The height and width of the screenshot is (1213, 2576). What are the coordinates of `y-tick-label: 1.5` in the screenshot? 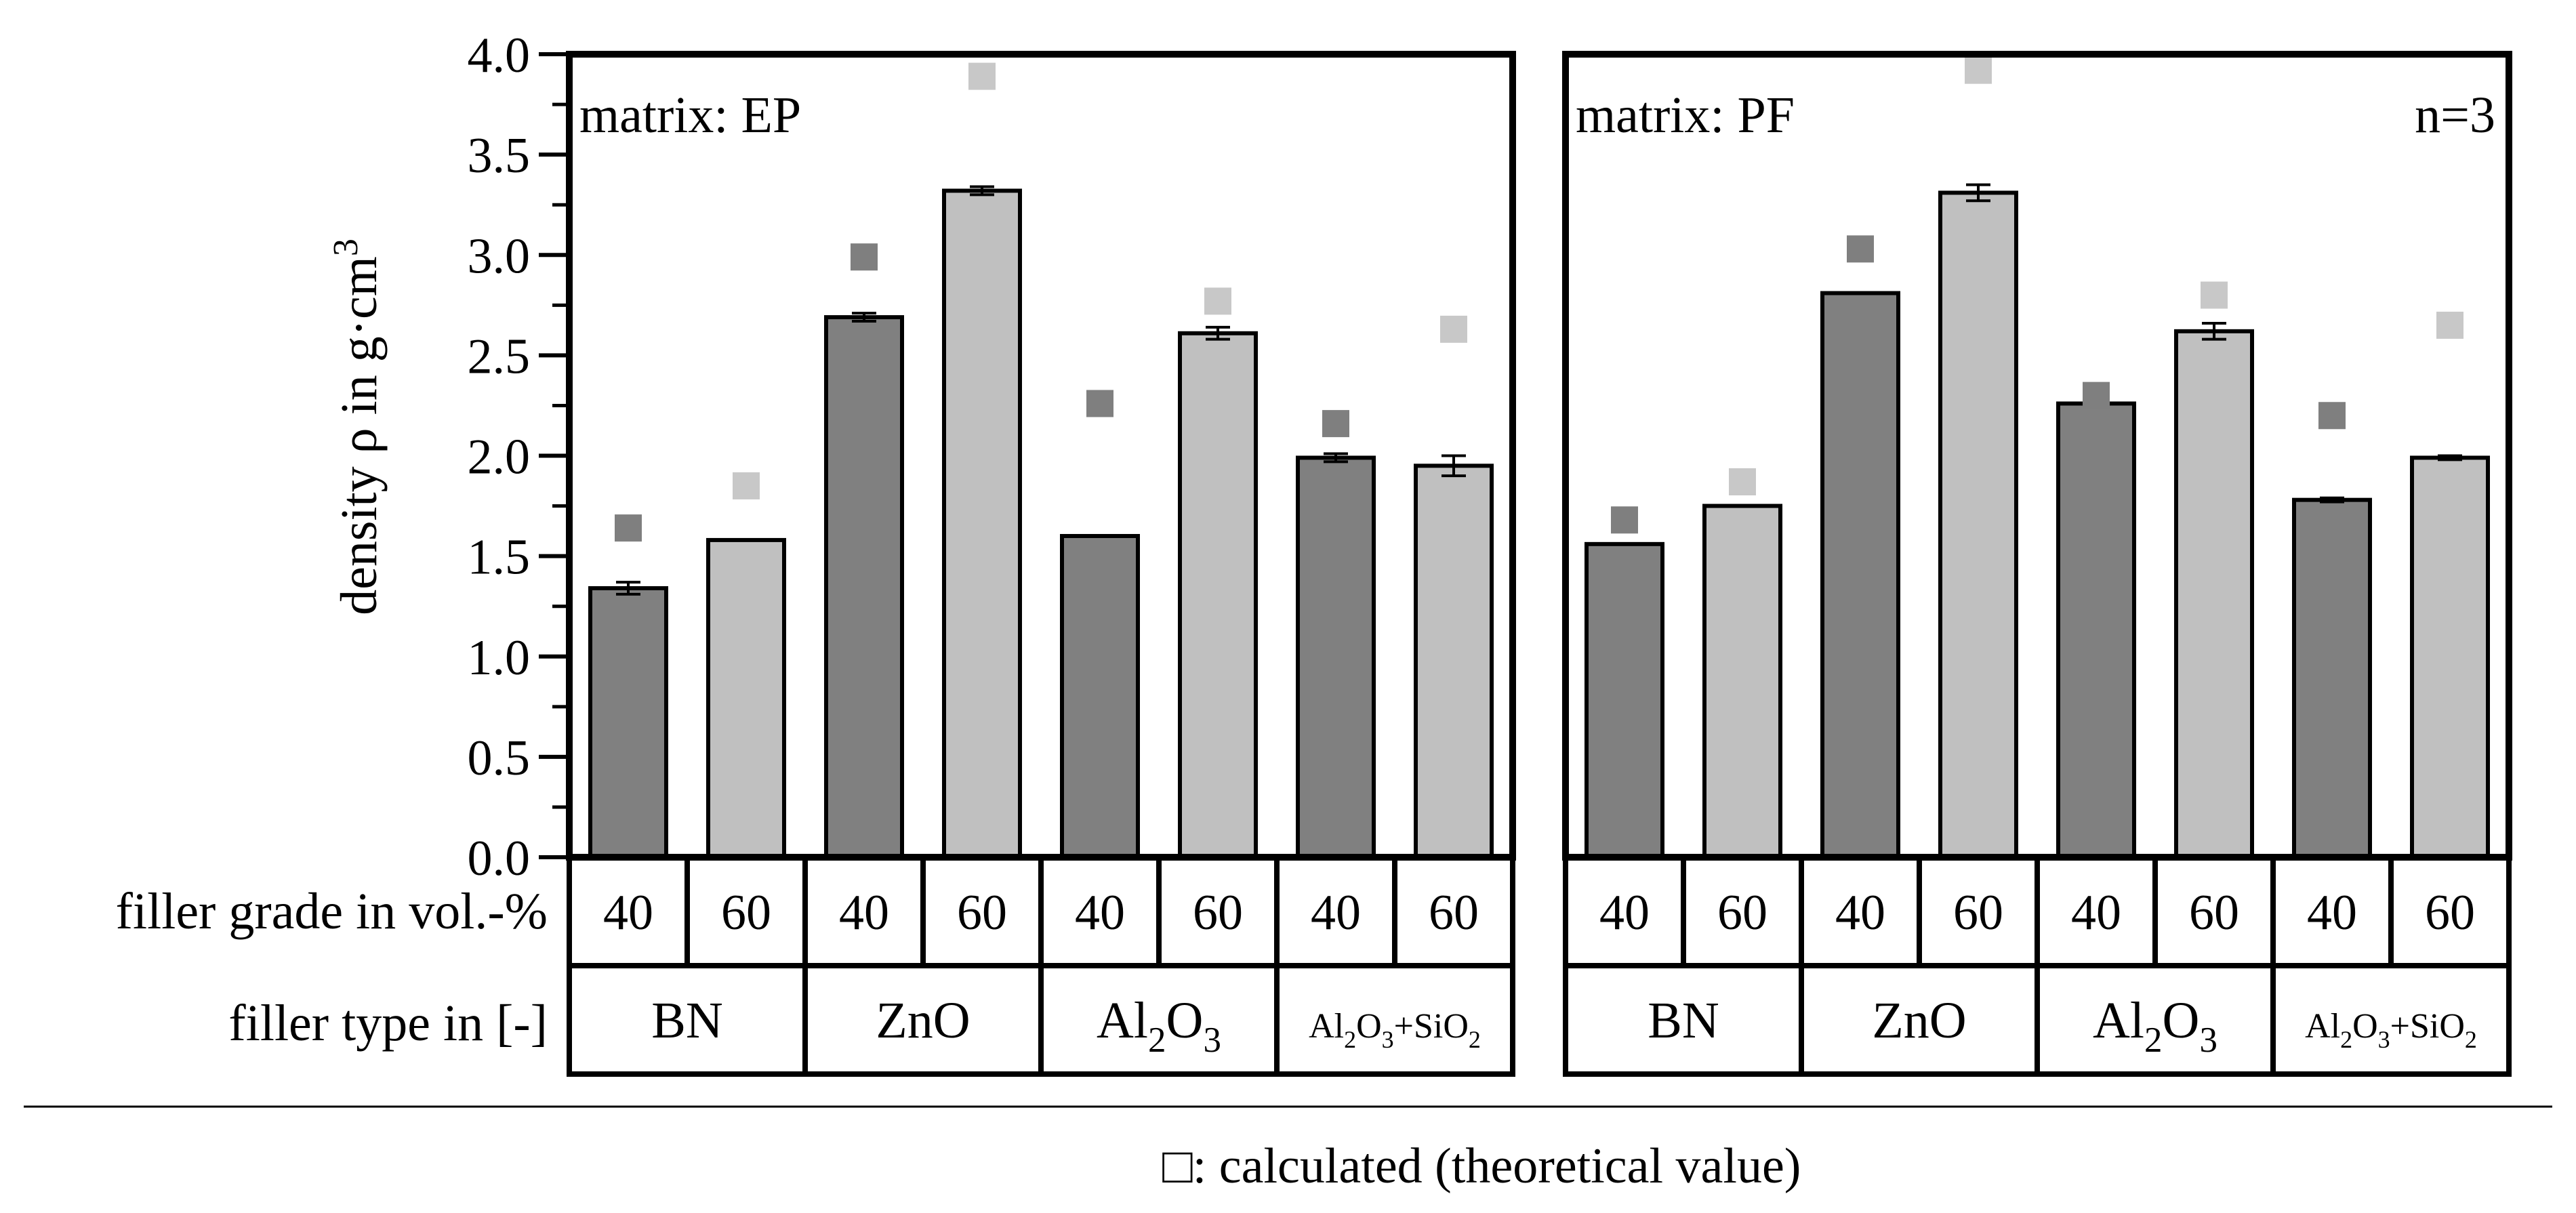 It's located at (500, 557).